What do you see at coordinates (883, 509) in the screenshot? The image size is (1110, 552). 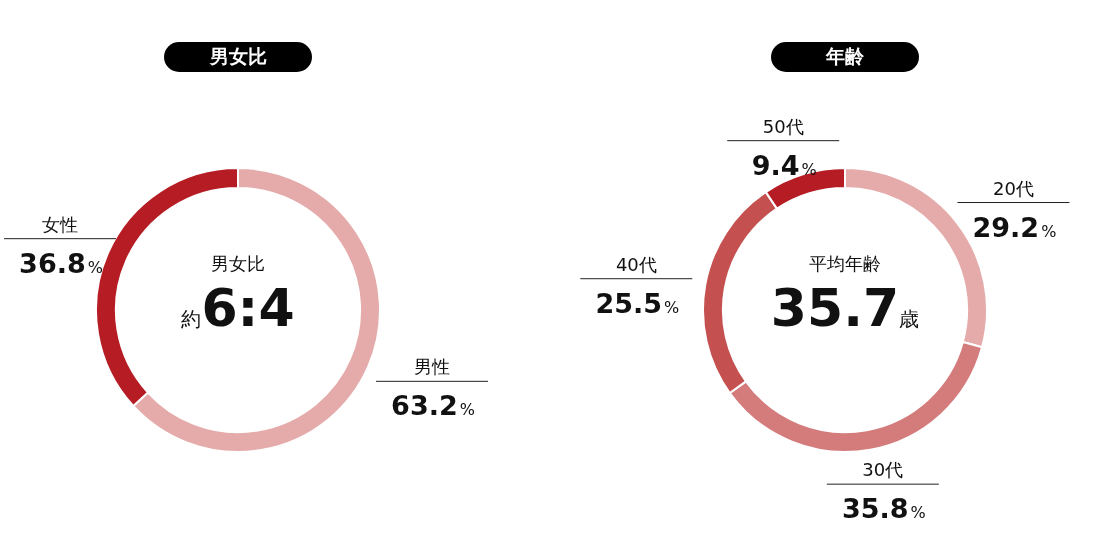 I see `data-label: 35.8%` at bounding box center [883, 509].